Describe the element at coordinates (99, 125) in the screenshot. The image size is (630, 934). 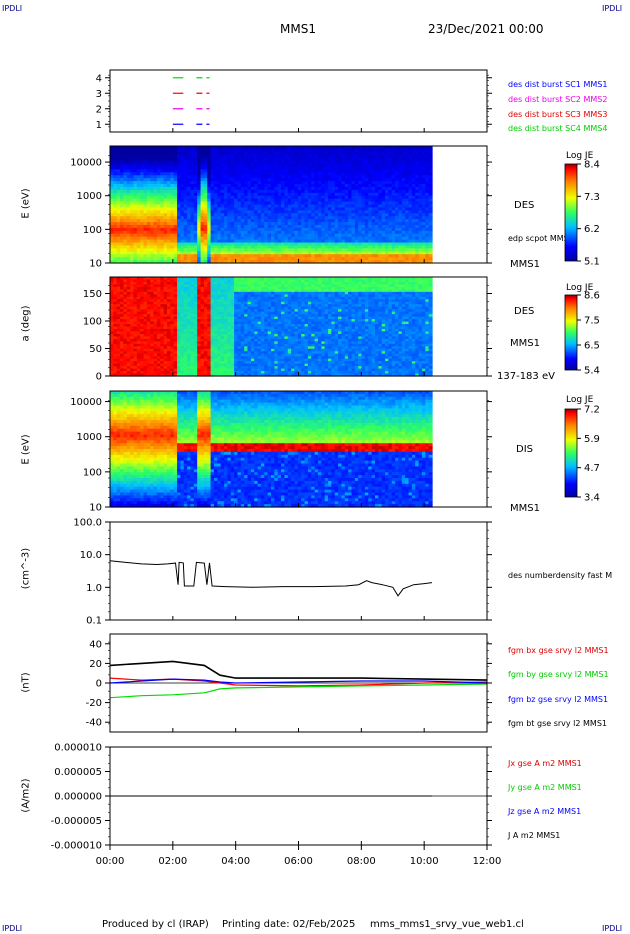
I see `burst-panel-ytick-label: 1` at that location.